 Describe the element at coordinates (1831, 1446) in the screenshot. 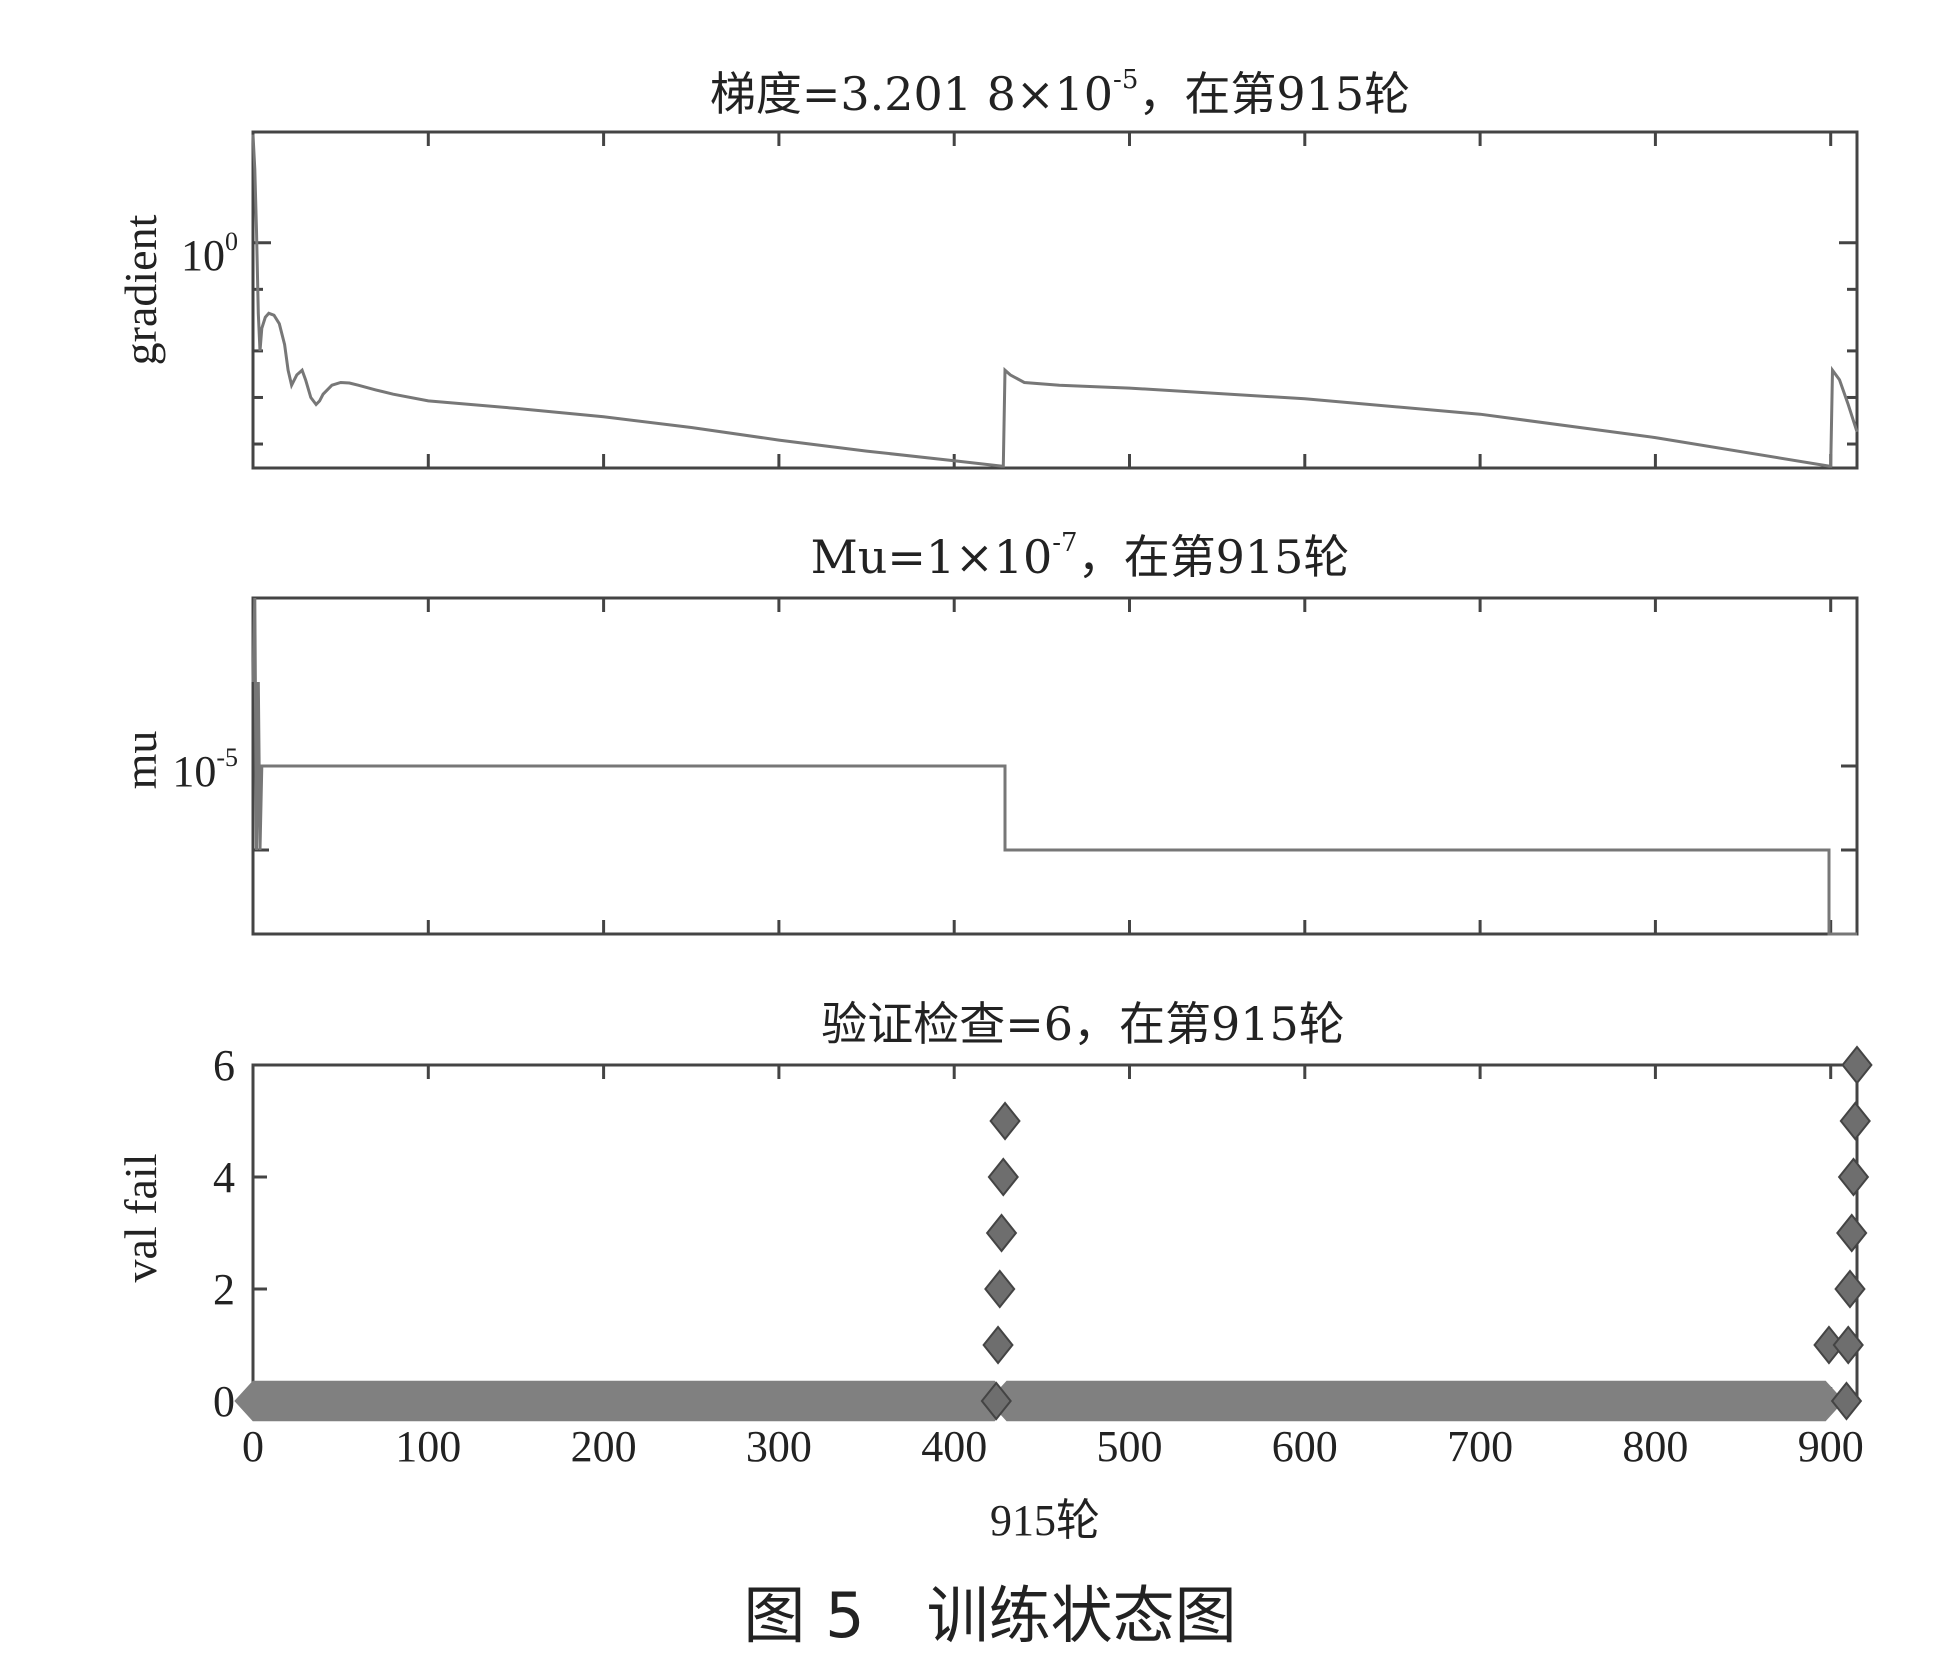

I see `valfail-x-tick-label: 900` at that location.